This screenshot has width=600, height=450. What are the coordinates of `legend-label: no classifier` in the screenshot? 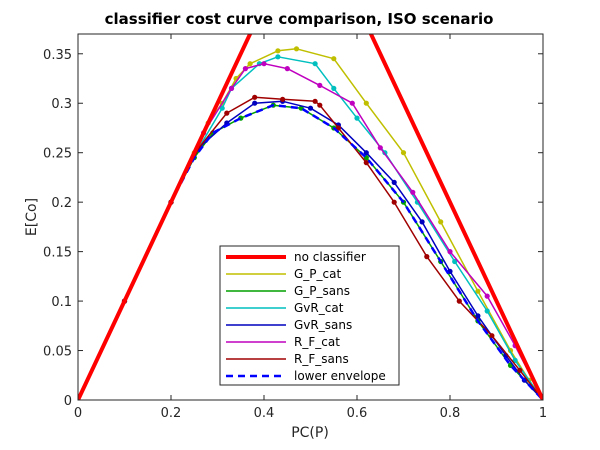 It's located at (330, 257).